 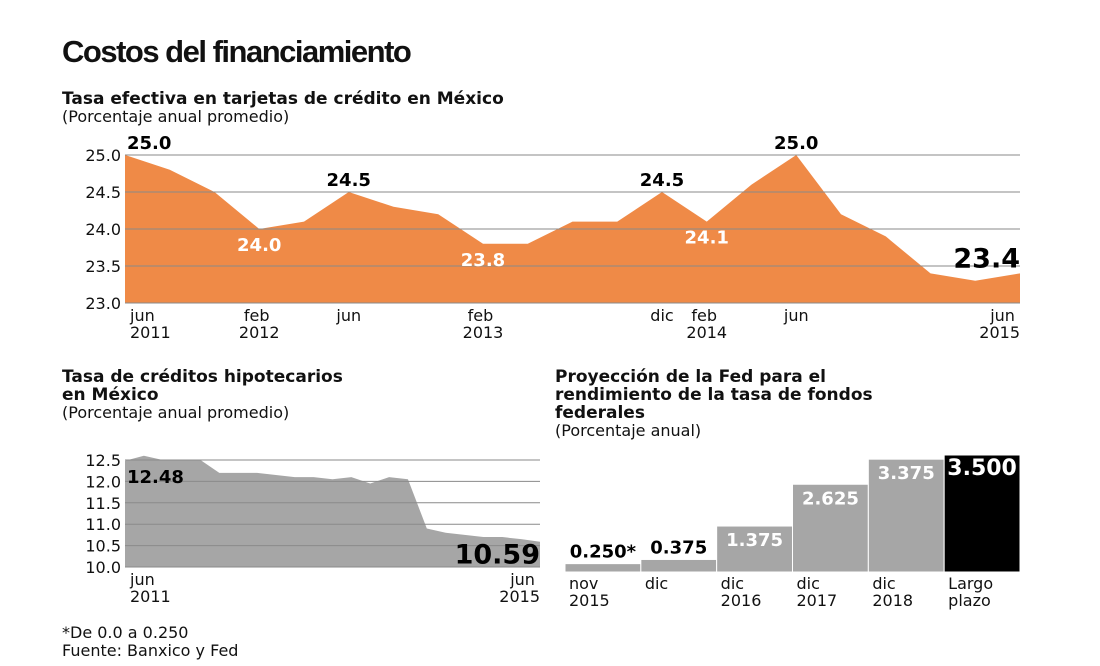 What do you see at coordinates (125, 632) in the screenshot?
I see `footnote: *De 0.0 a 0.250` at bounding box center [125, 632].